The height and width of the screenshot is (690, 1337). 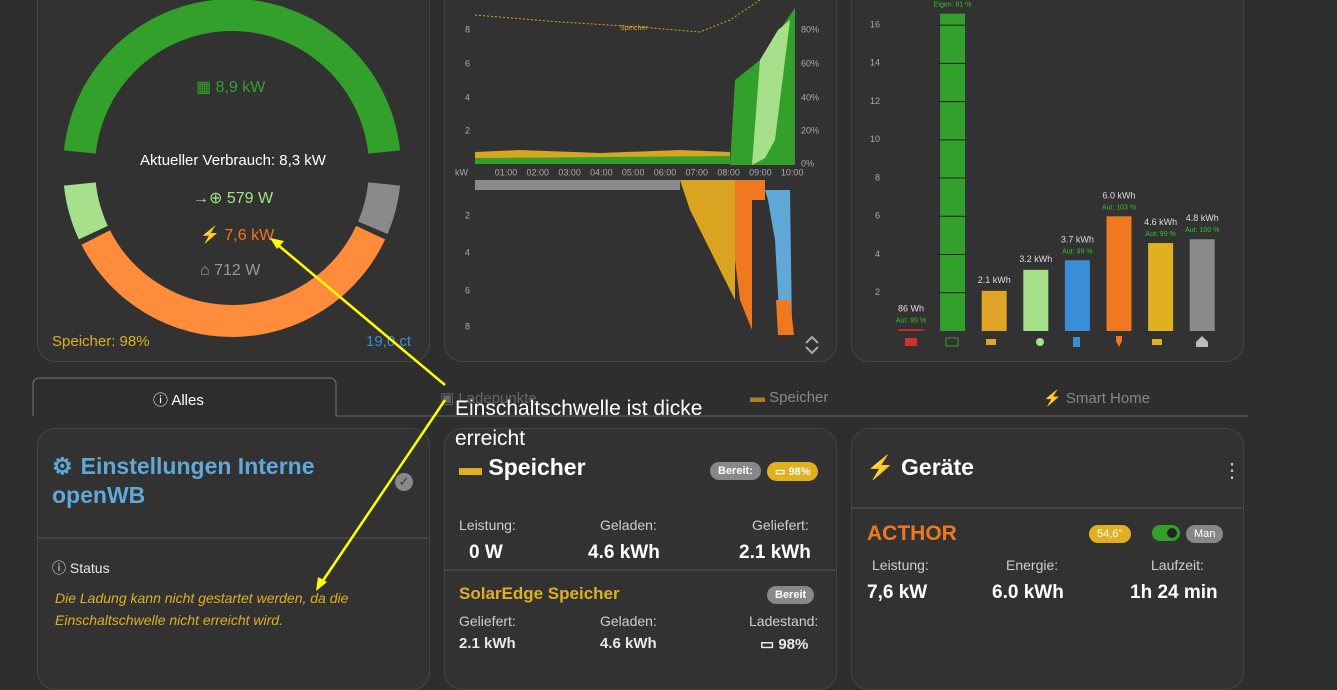 I want to click on y2-tick-label: 80%, so click(x=810, y=29).